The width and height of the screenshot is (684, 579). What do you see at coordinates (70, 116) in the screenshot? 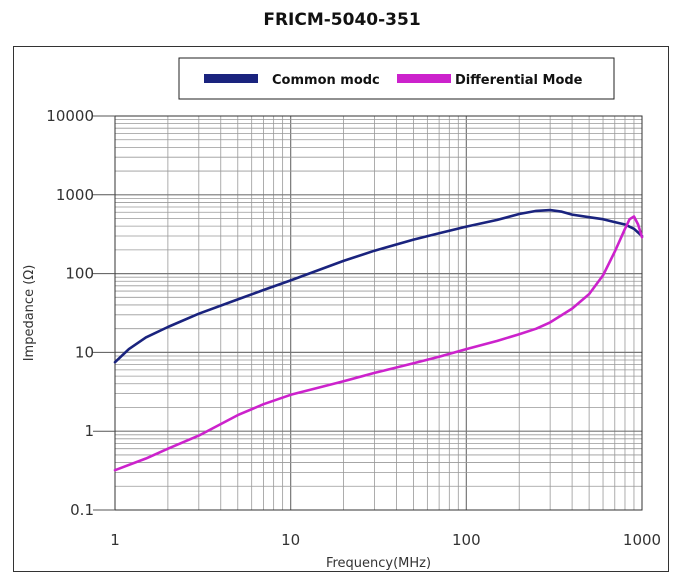
I see `y-tick-label: 10000` at bounding box center [70, 116].